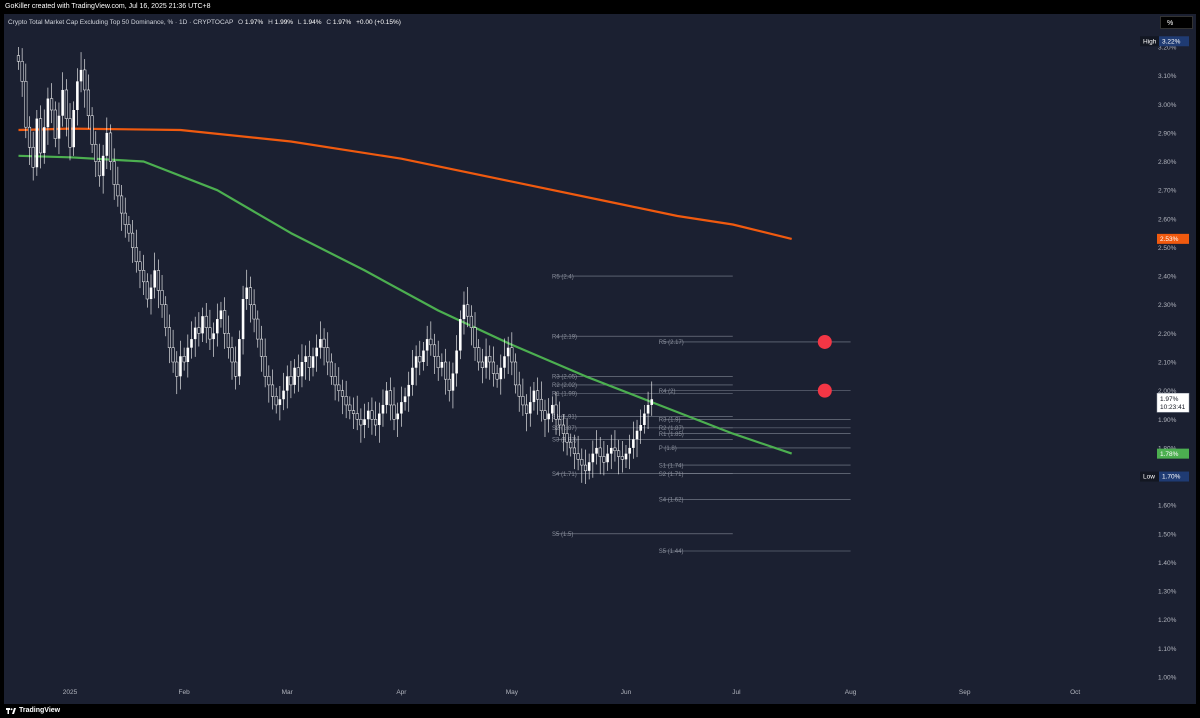 Image resolution: width=1200 pixels, height=718 pixels. What do you see at coordinates (824, 341) in the screenshot?
I see `signal-dot` at bounding box center [824, 341].